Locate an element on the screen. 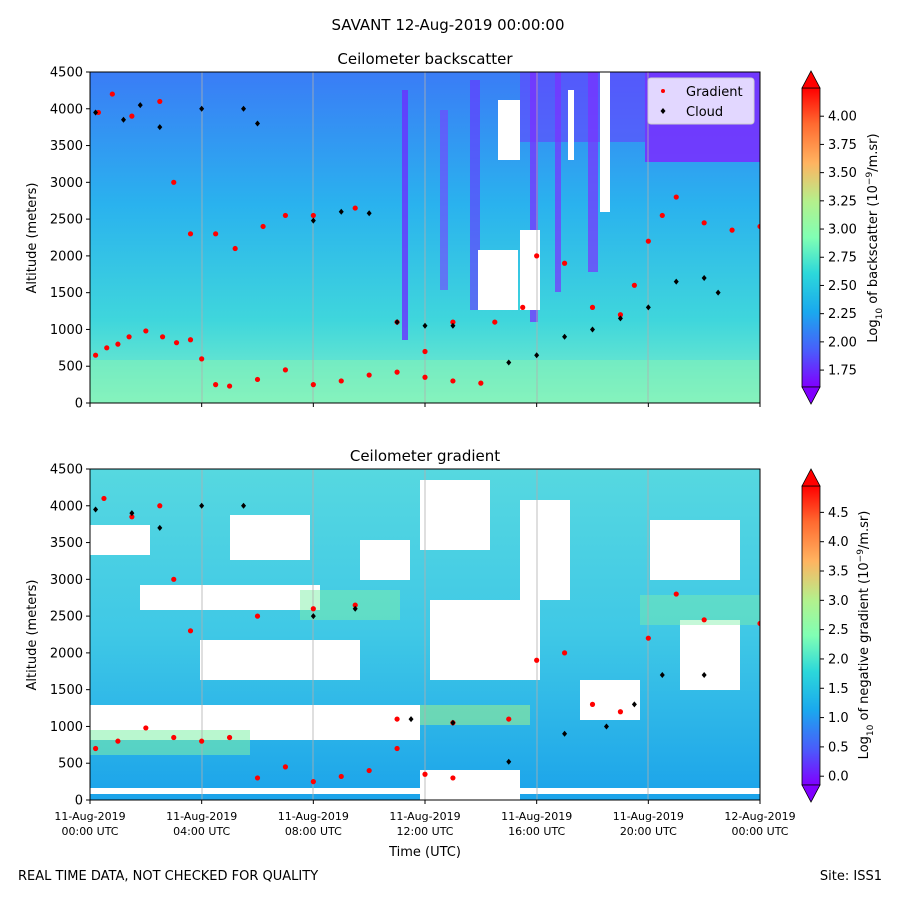 The image size is (900, 900). colorbar-min-triangle is located at coordinates (811, 395).